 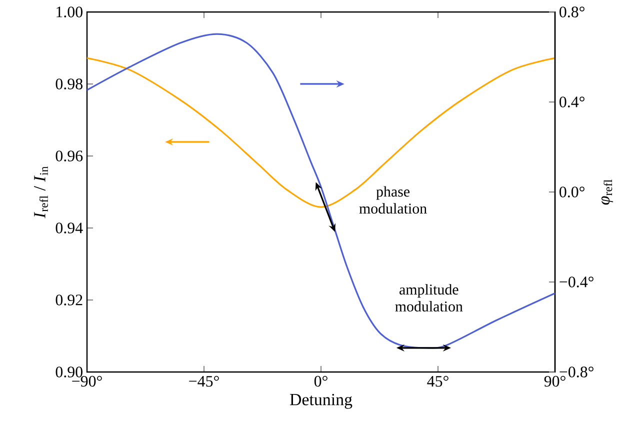 I want to click on y2-axis-title: φ$_{refl}$, so click(x=607, y=192).